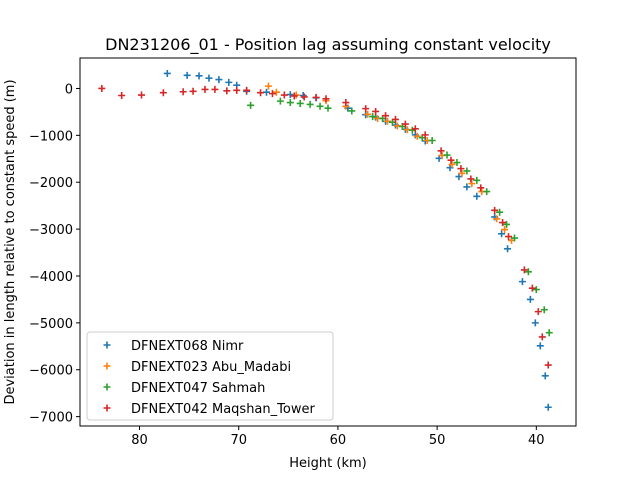 This screenshot has height=480, width=640. What do you see at coordinates (51, 136) in the screenshot?
I see `y-tick-label: −1000` at bounding box center [51, 136].